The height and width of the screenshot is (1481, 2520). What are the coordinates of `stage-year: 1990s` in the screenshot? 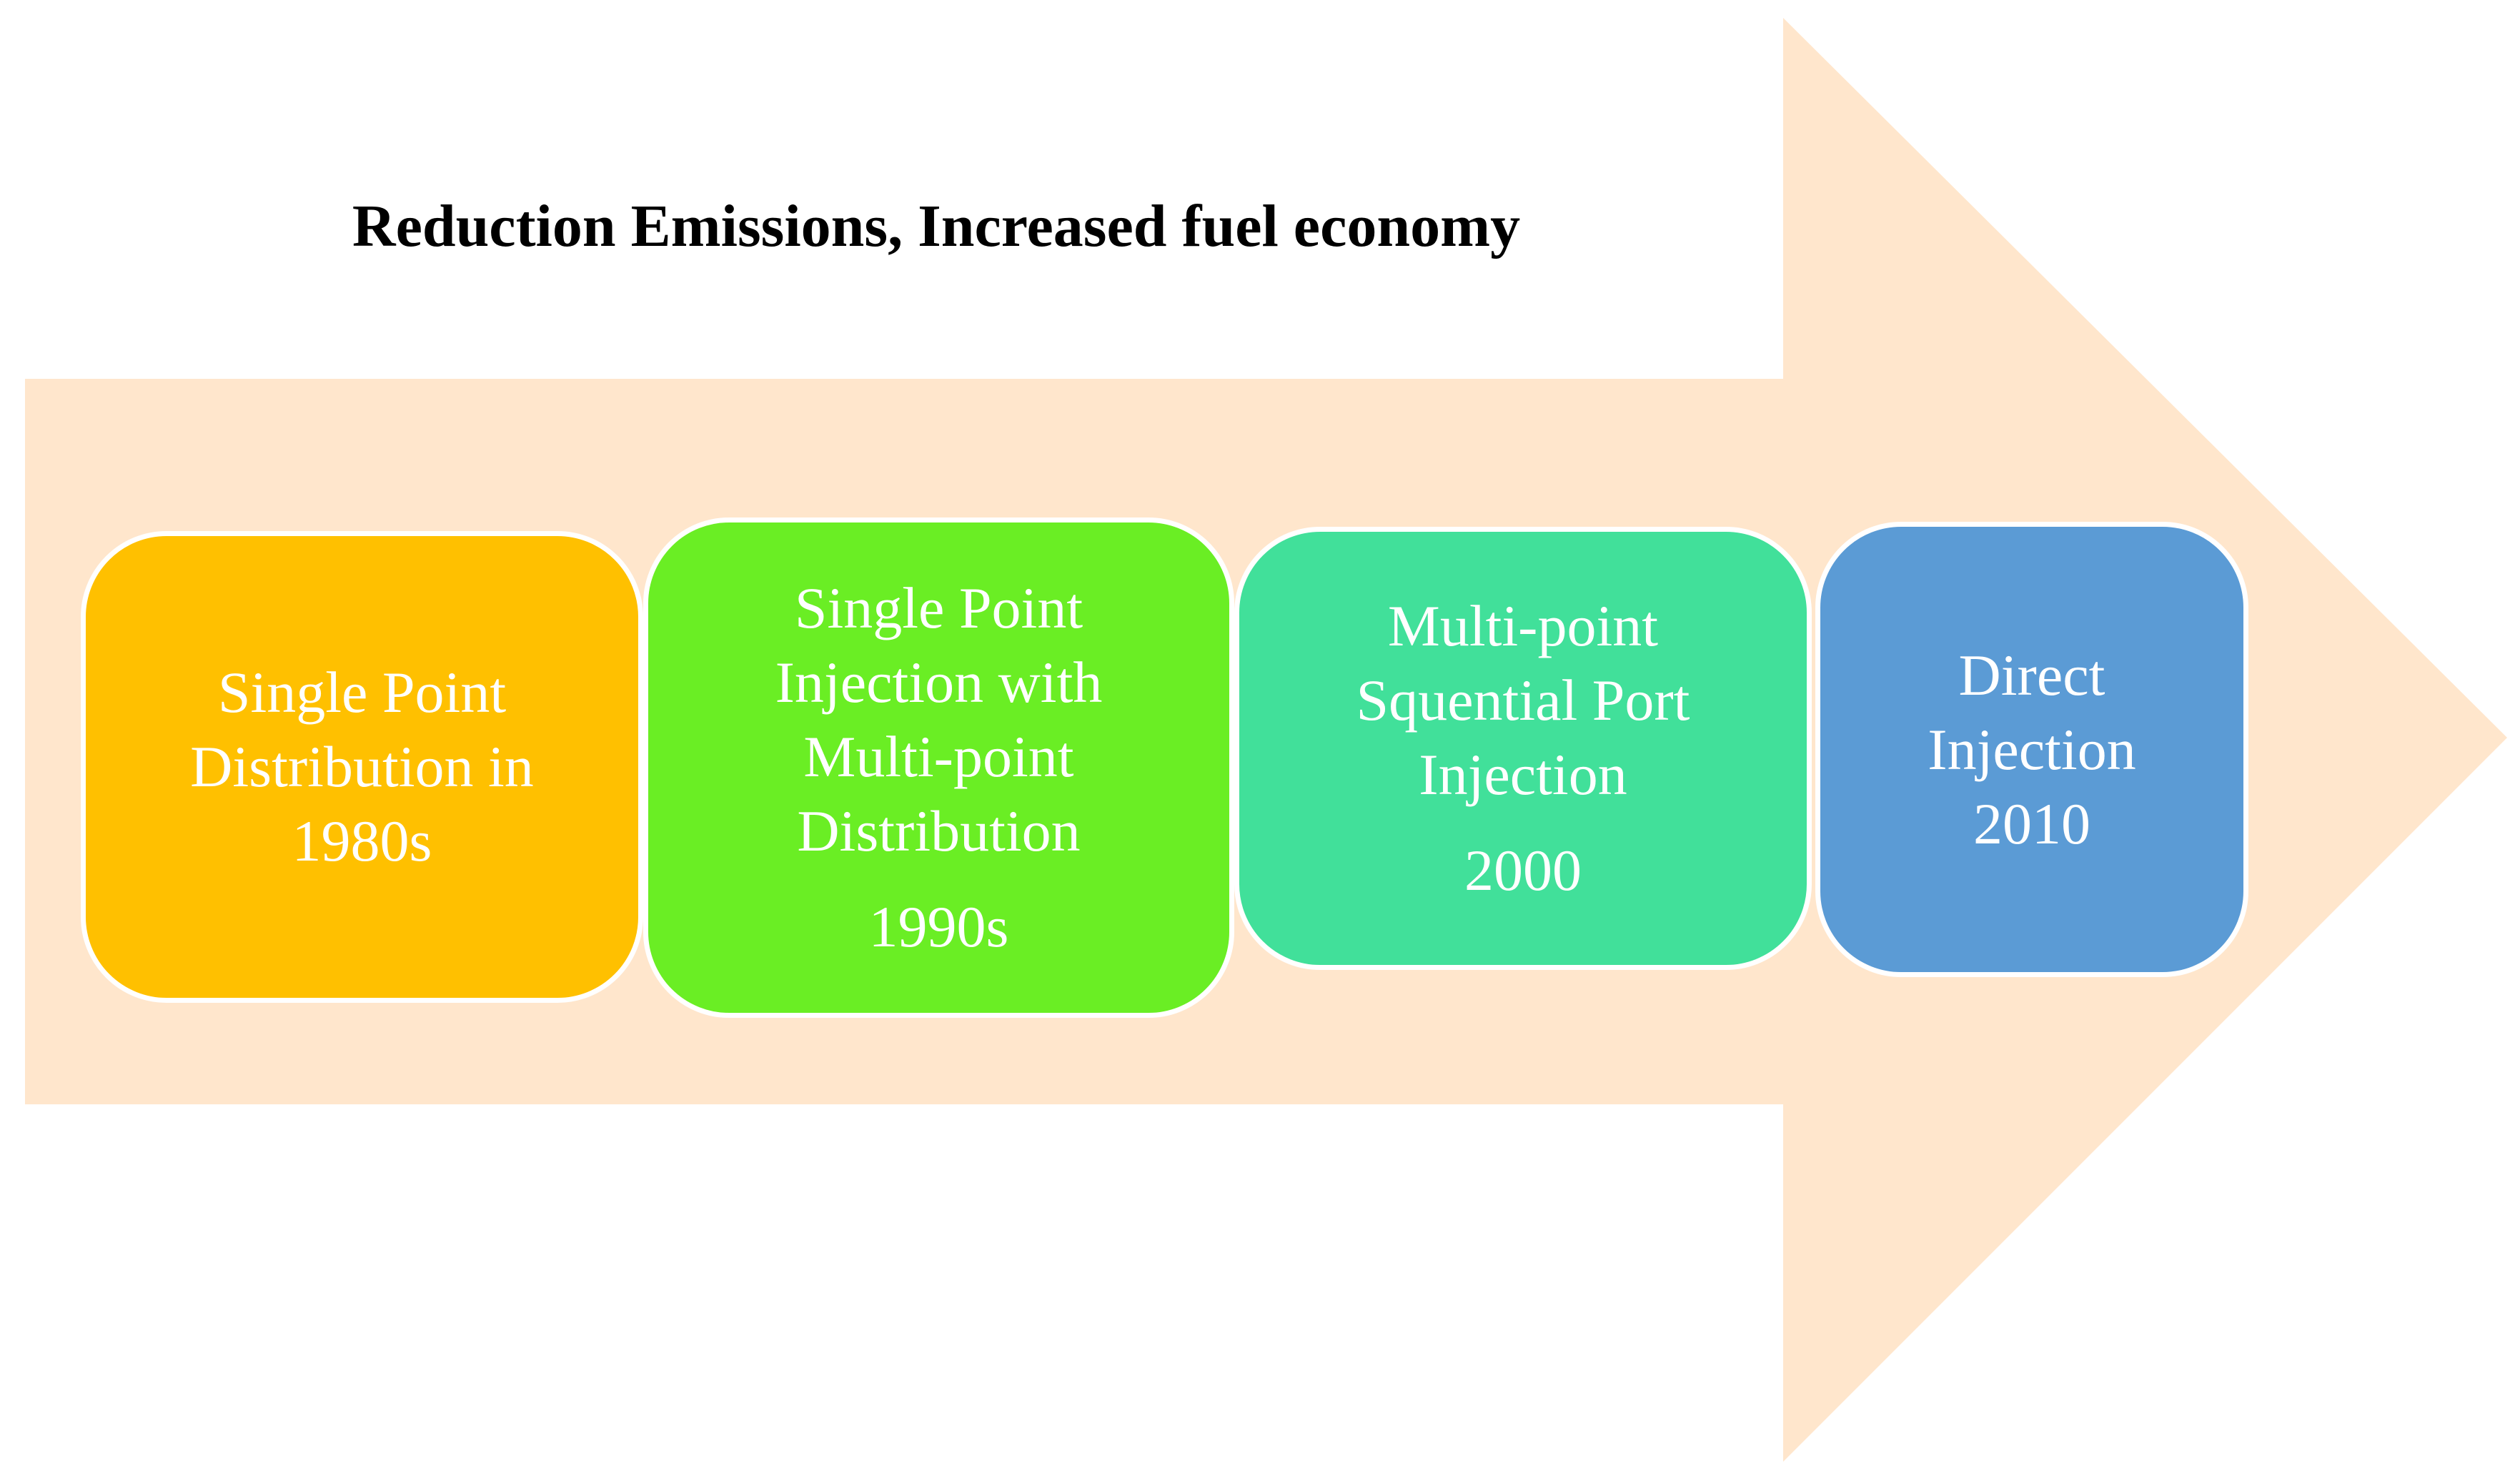 It's located at (938, 926).